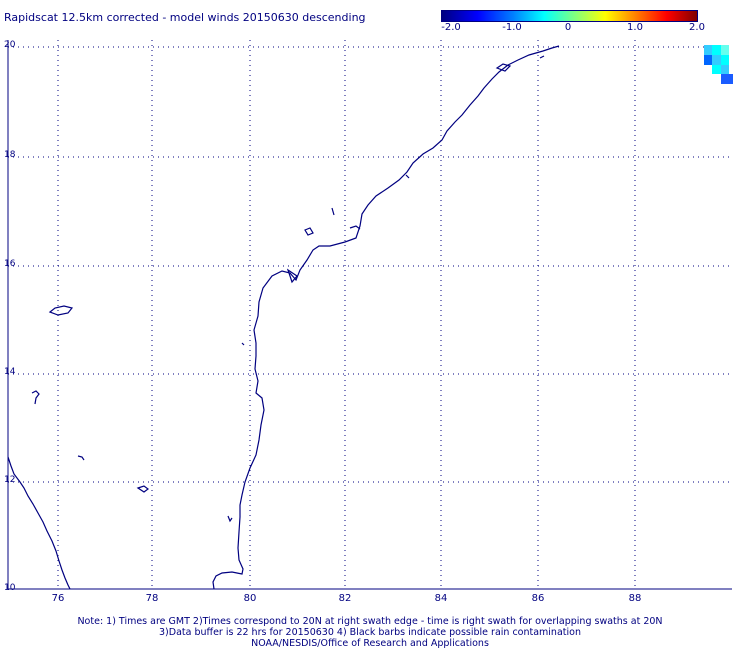 This screenshot has width=740, height=650. Describe the element at coordinates (569, 16) in the screenshot. I see `colorbar` at that location.